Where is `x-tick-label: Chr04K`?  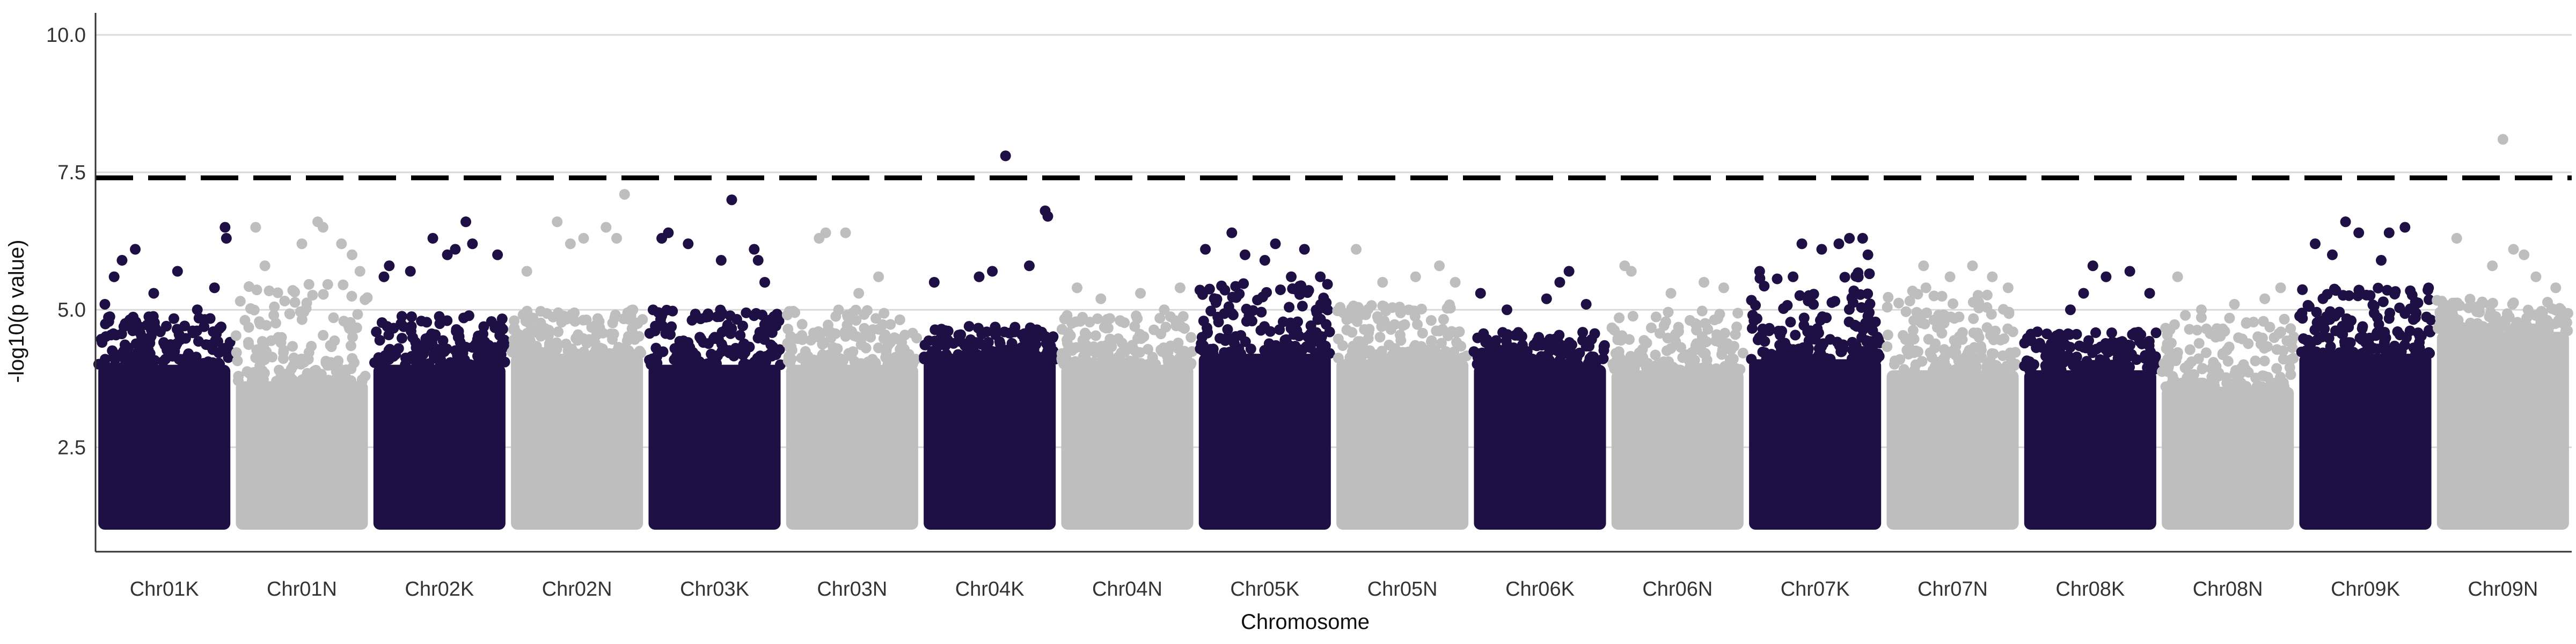 x-tick-label: Chr04K is located at coordinates (989, 589).